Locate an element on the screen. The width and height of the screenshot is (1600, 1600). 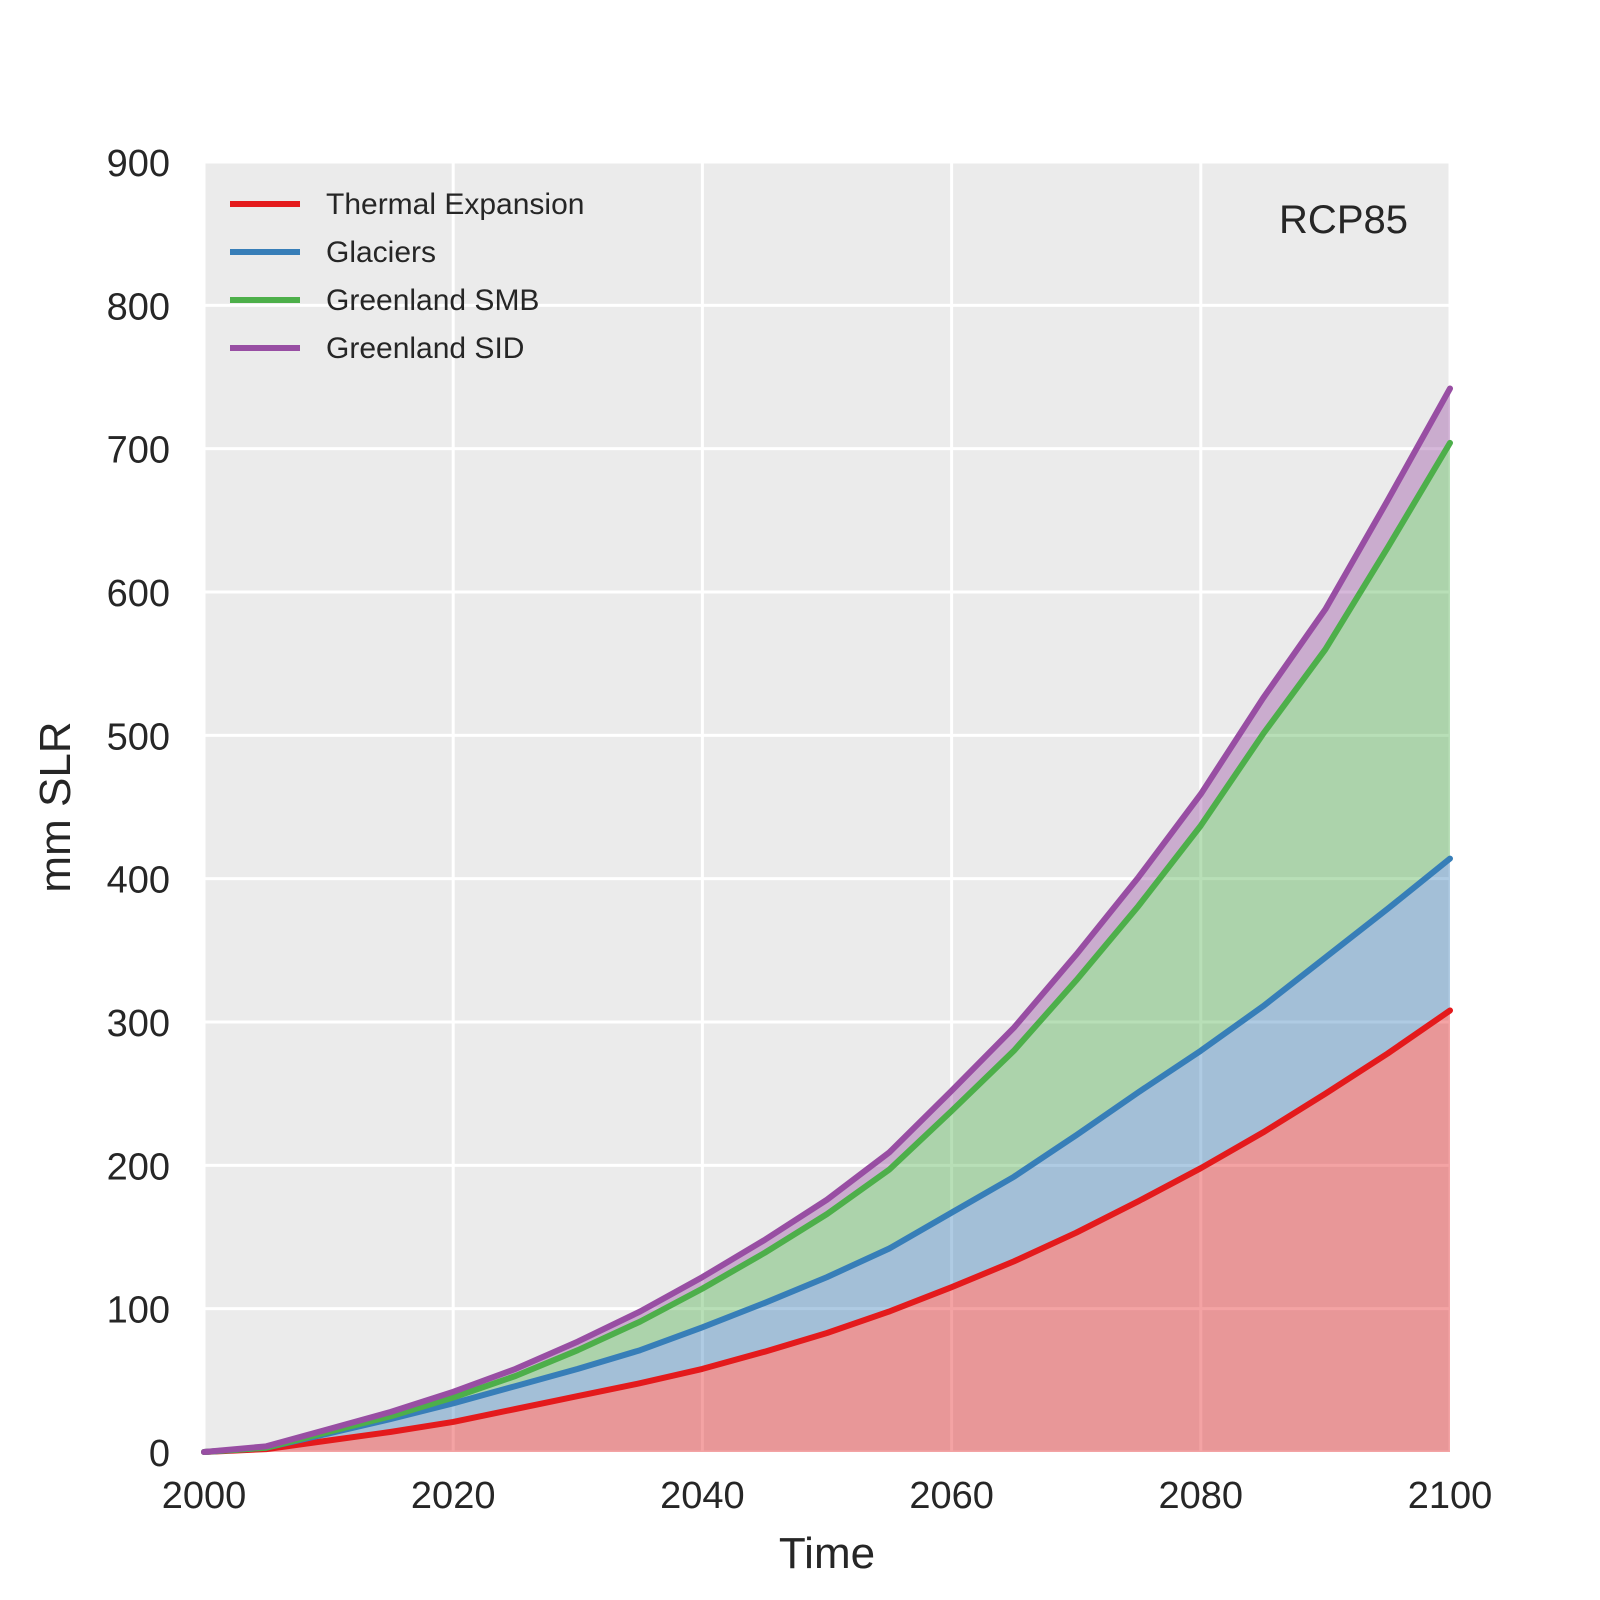
y-tick-label: 800 is located at coordinates (138, 307).